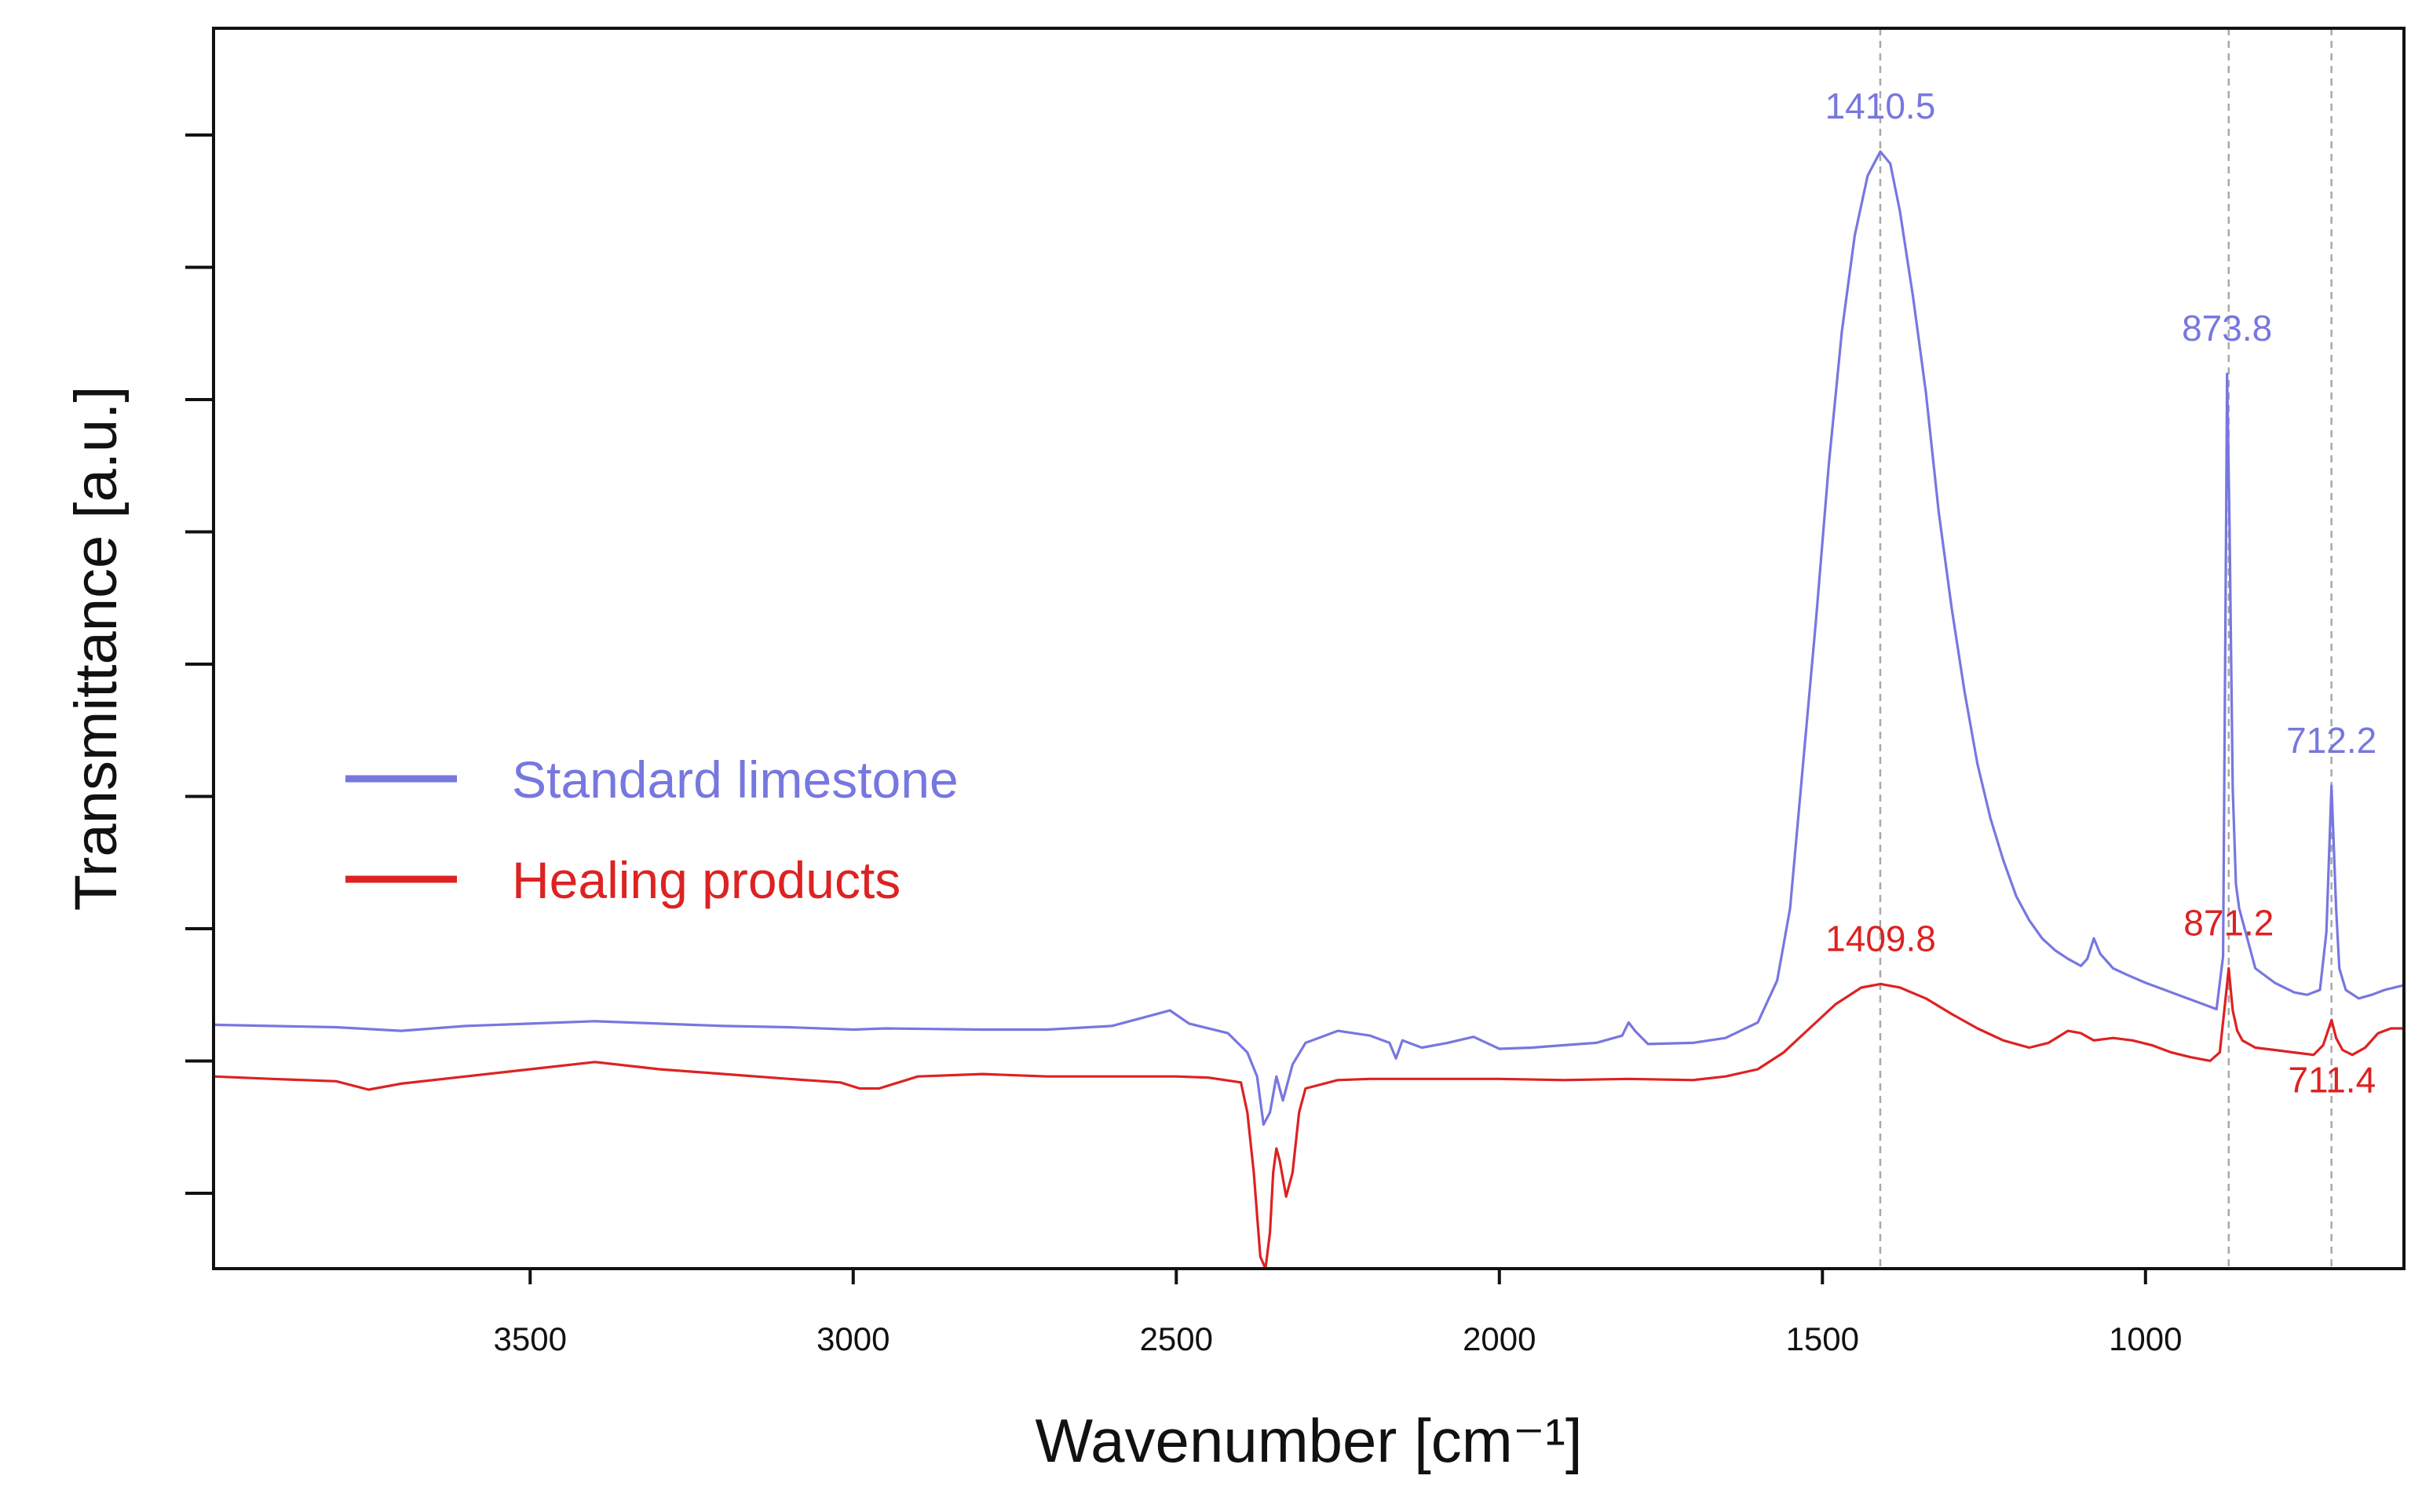 This screenshot has height=1512, width=2433. I want to click on y-axis-label: Transmittance [a.u.], so click(96, 648).